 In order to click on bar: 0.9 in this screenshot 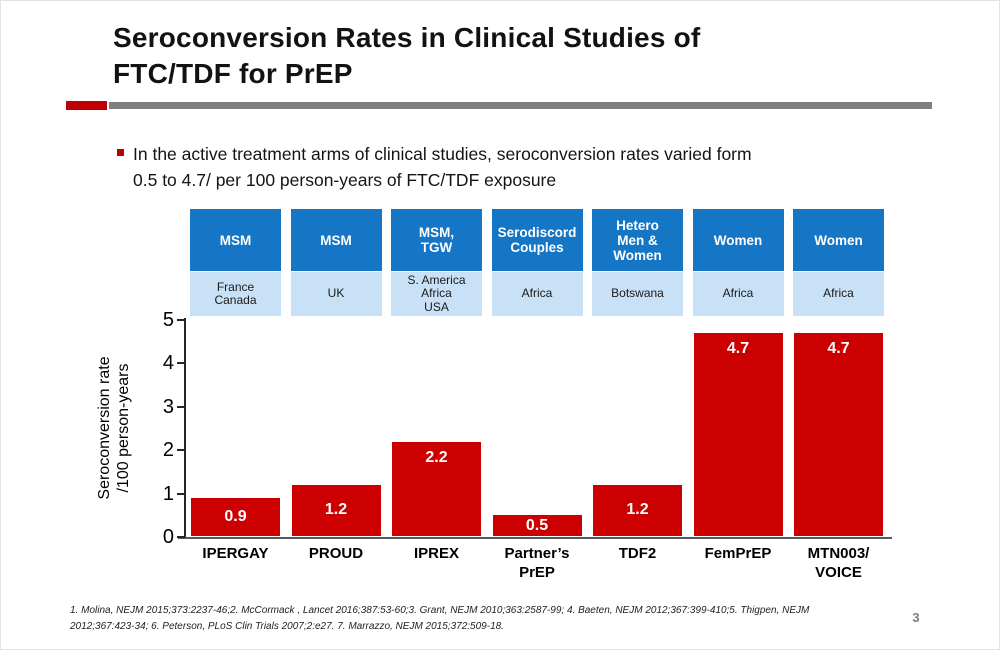, I will do `click(235, 516)`.